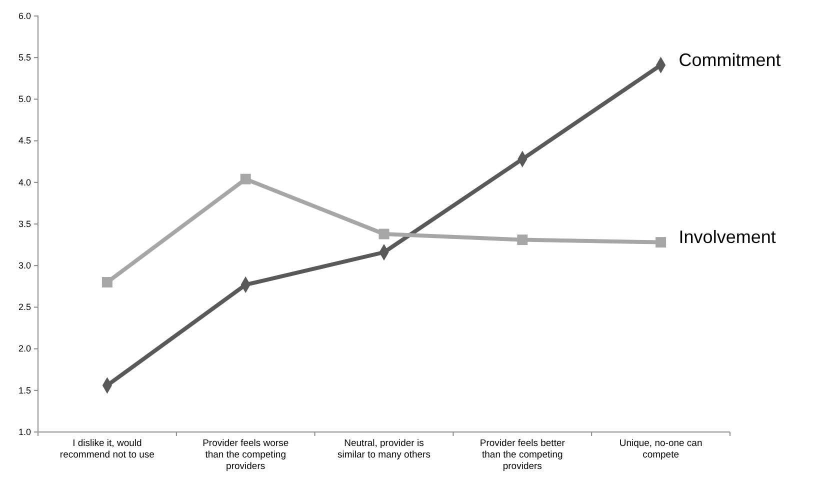 This screenshot has width=819, height=501. What do you see at coordinates (727, 237) in the screenshot?
I see `series-label: Involvement` at bounding box center [727, 237].